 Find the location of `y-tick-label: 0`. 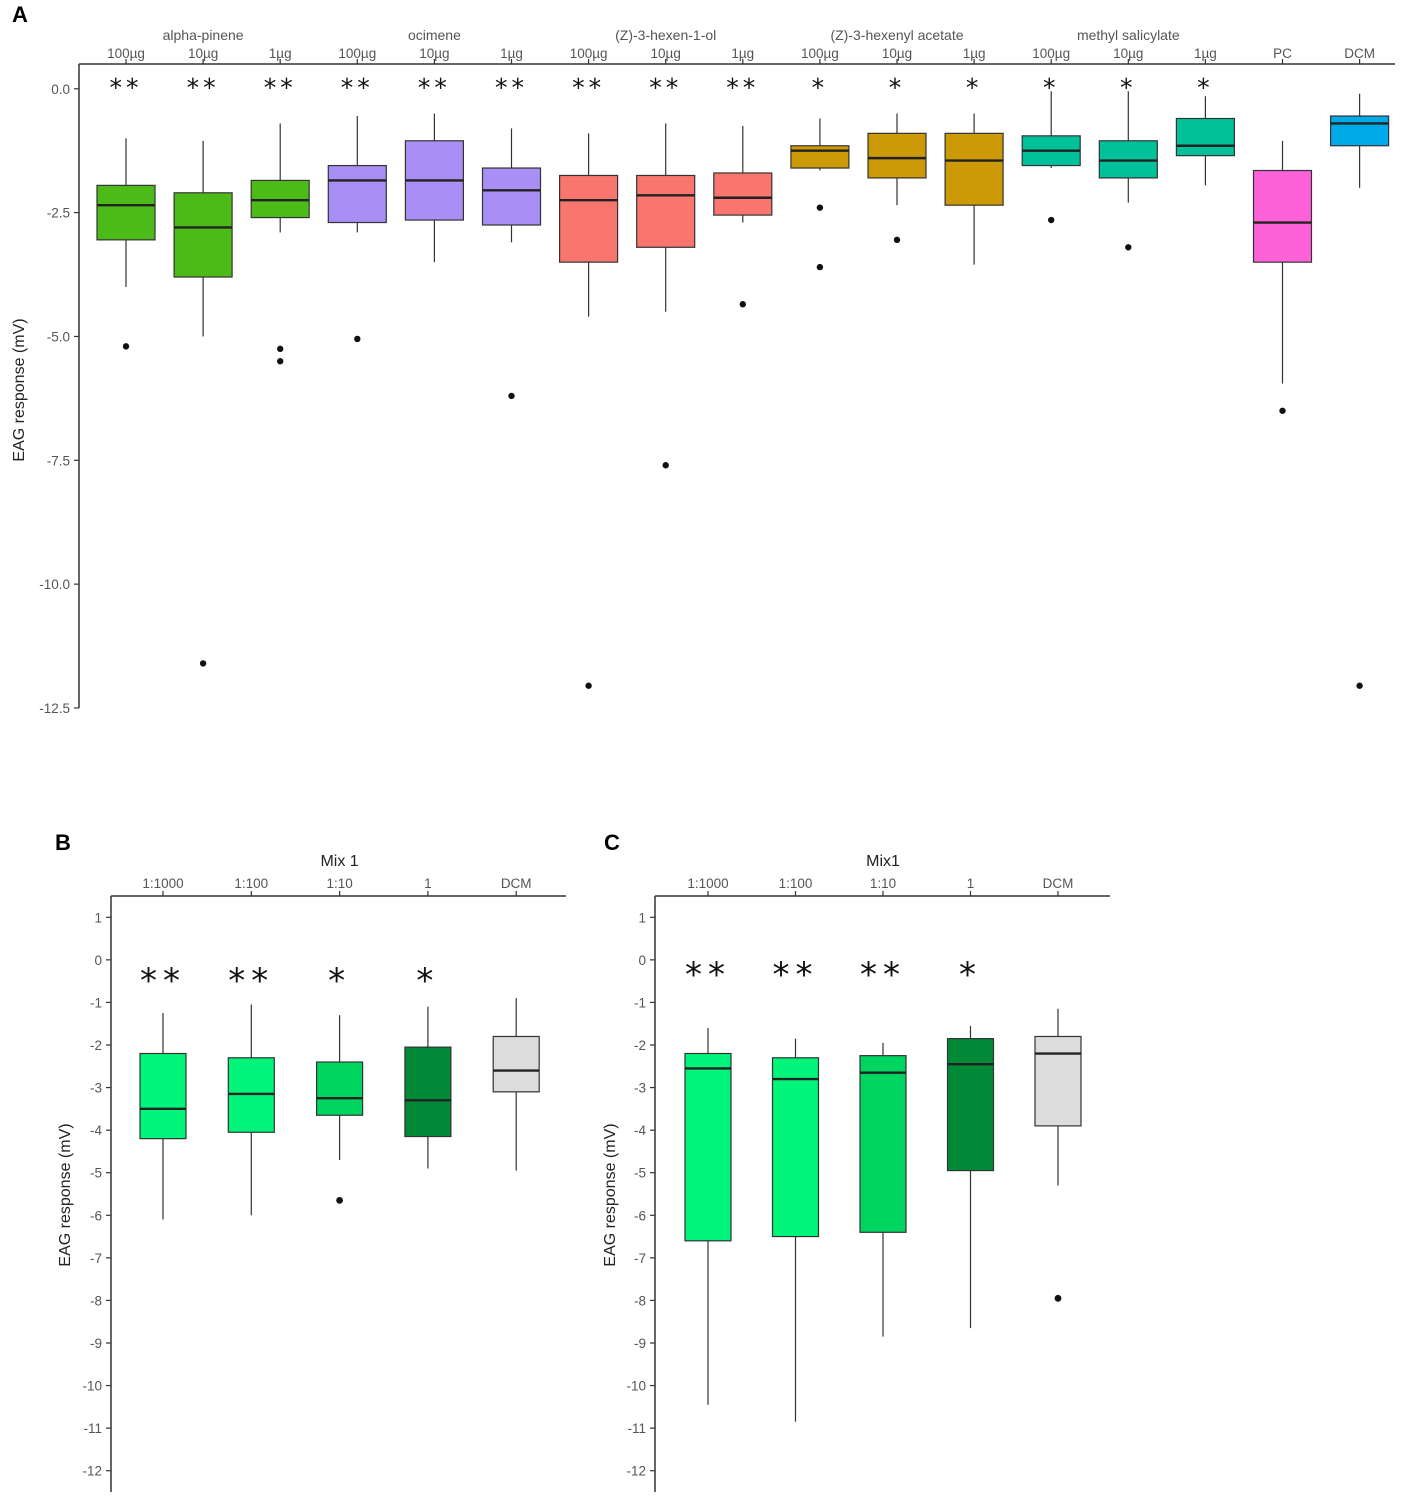

y-tick-label: 0 is located at coordinates (98, 960).